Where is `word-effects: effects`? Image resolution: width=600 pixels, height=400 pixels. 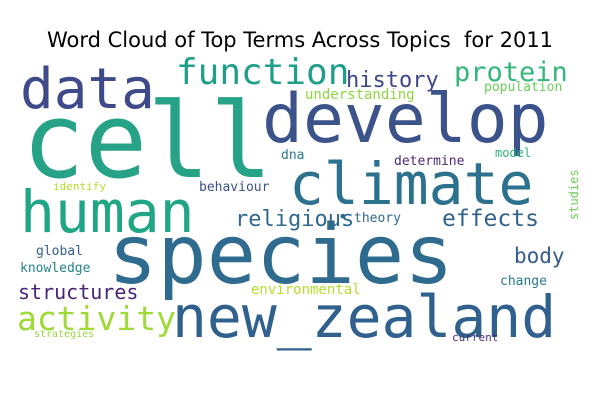
word-effects: effects is located at coordinates (490, 219).